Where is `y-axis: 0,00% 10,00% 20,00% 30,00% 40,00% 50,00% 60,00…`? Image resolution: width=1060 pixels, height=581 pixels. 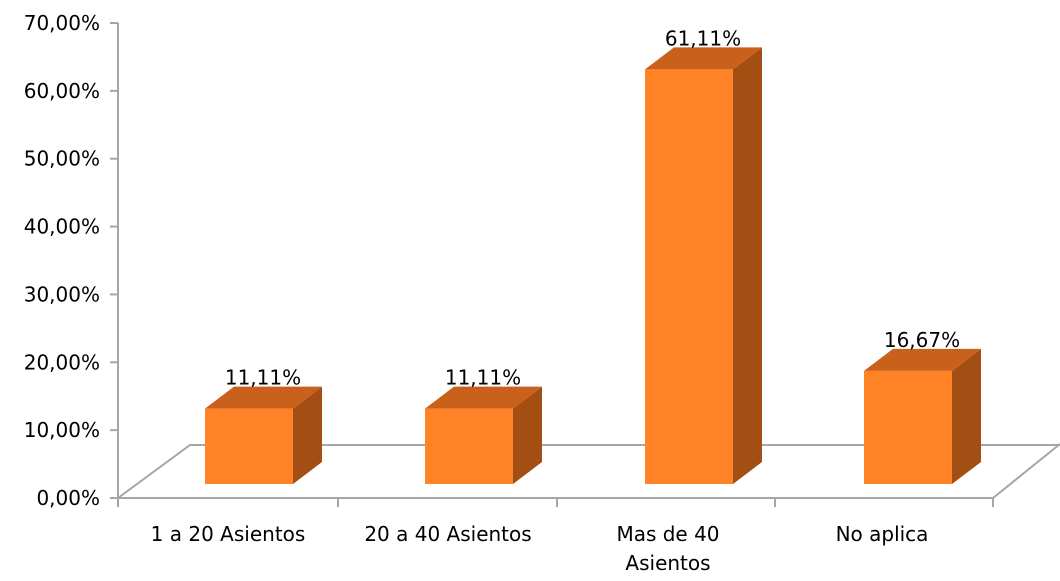
y-axis: 0,00% 10,00% 20,00% 30,00% 40,00% 50,00% 60,00… is located at coordinates (71, 260).